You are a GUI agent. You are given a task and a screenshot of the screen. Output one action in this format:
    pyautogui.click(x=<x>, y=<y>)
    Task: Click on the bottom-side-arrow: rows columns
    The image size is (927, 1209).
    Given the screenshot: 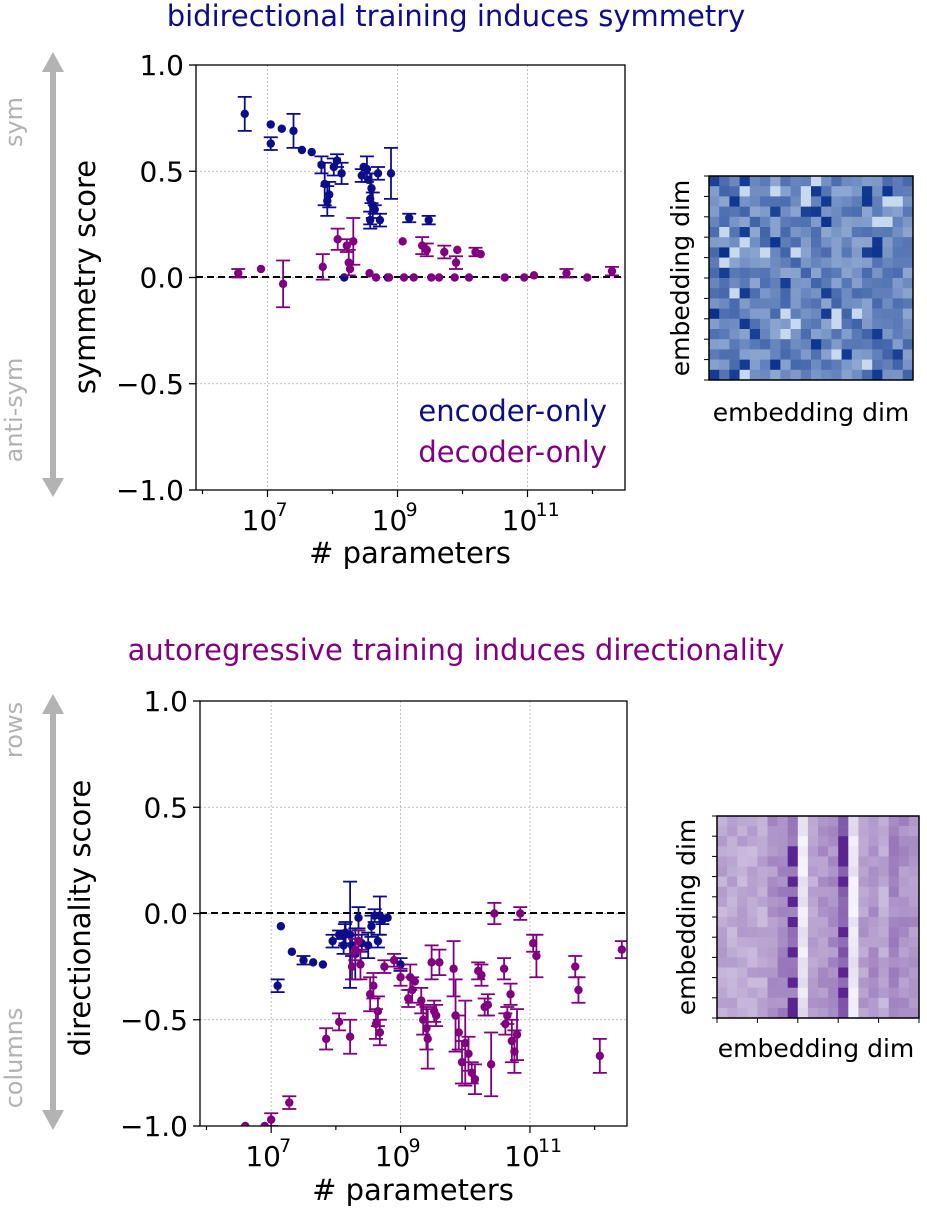 What is the action you would take?
    pyautogui.click(x=32, y=912)
    